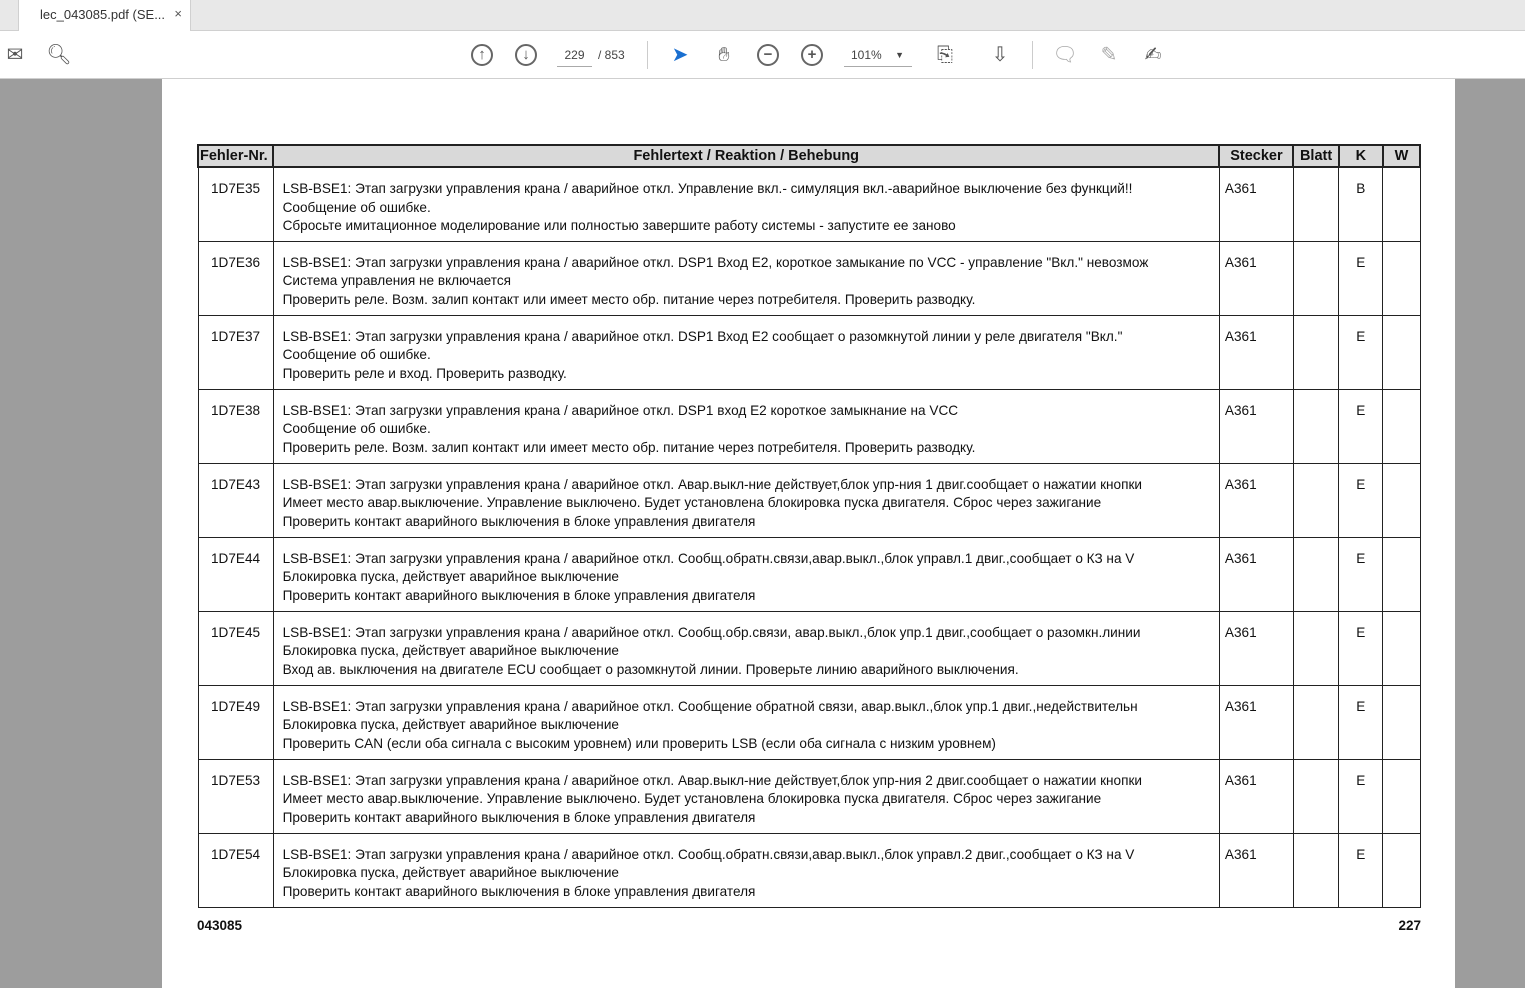 The height and width of the screenshot is (988, 1525). Describe the element at coordinates (1109, 55) in the screenshot. I see `highlight-icon: ✎` at that location.